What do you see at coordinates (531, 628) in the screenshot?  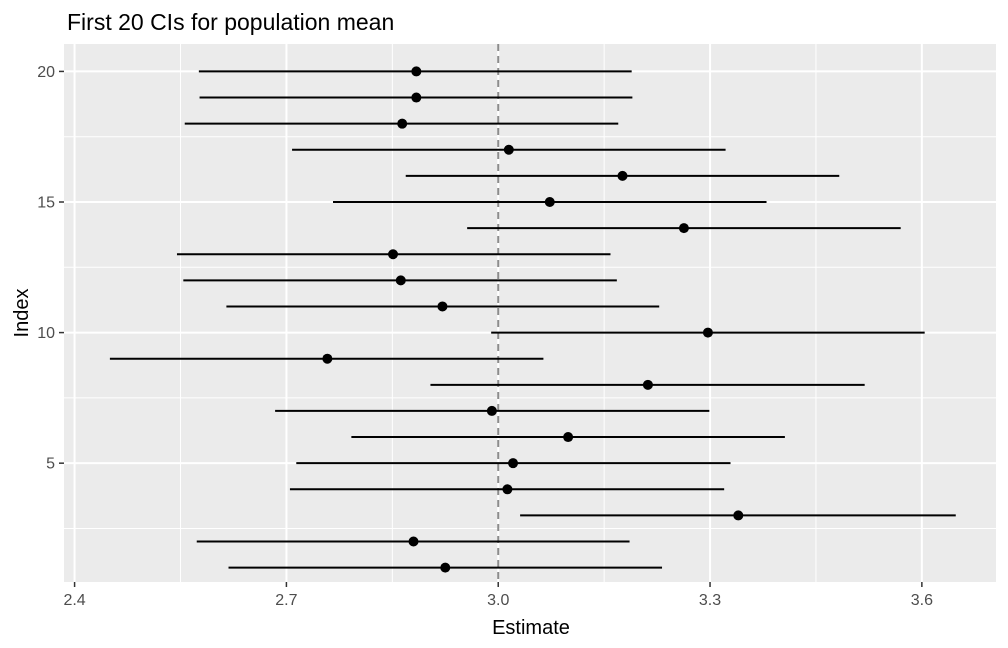 I see `x-axis-title: Estimate` at bounding box center [531, 628].